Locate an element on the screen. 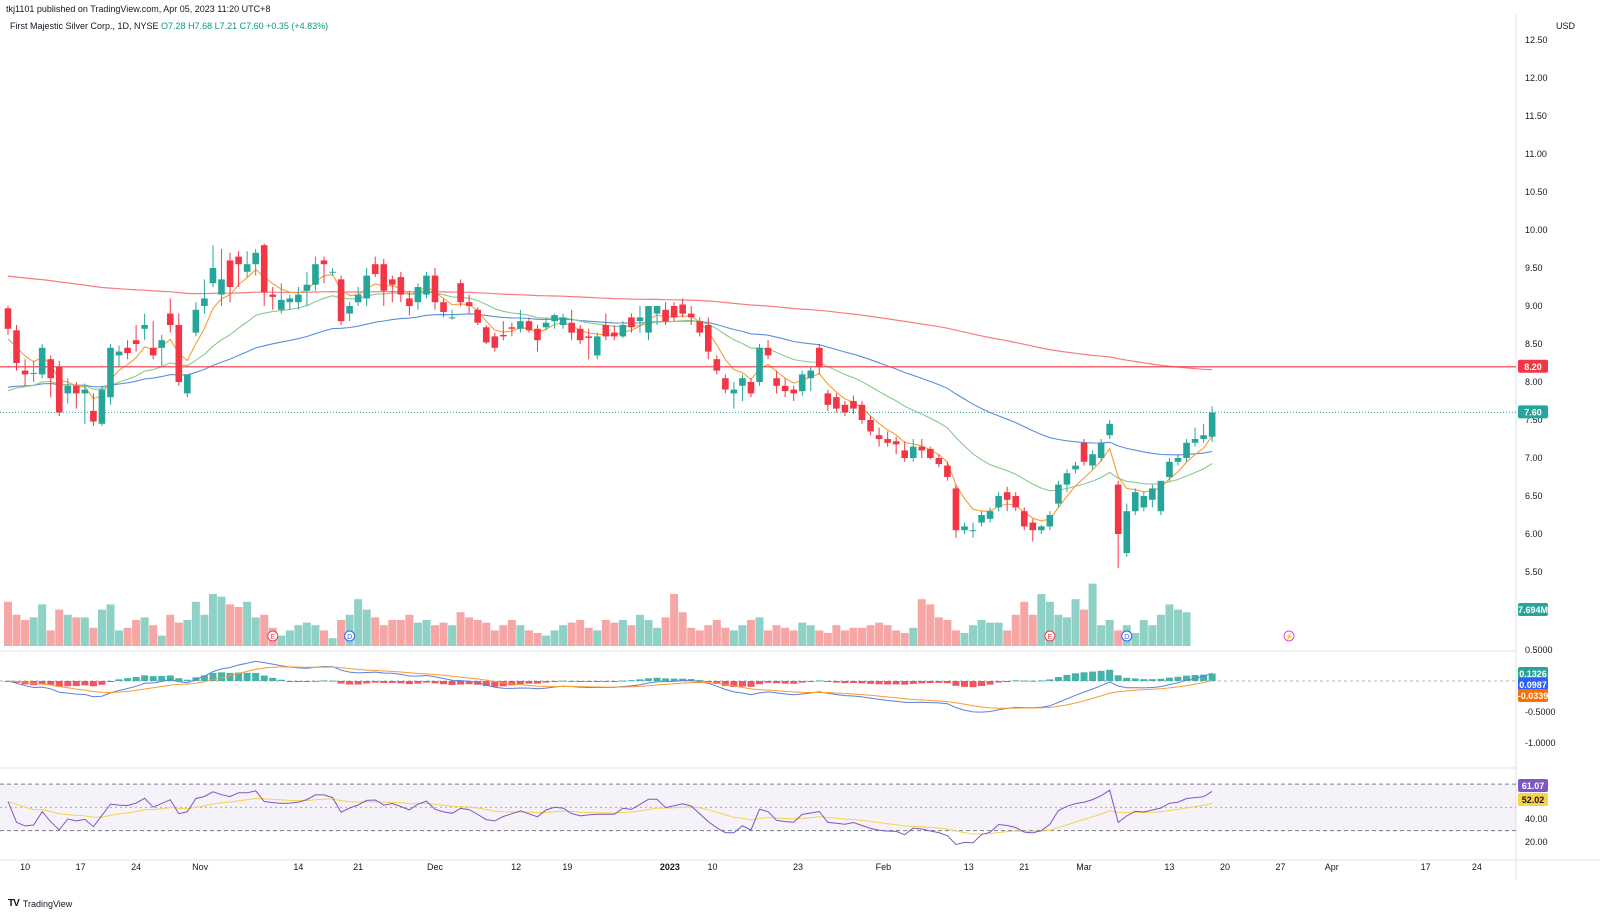 The width and height of the screenshot is (1600, 916). x-tick-label: 21 is located at coordinates (358, 867).